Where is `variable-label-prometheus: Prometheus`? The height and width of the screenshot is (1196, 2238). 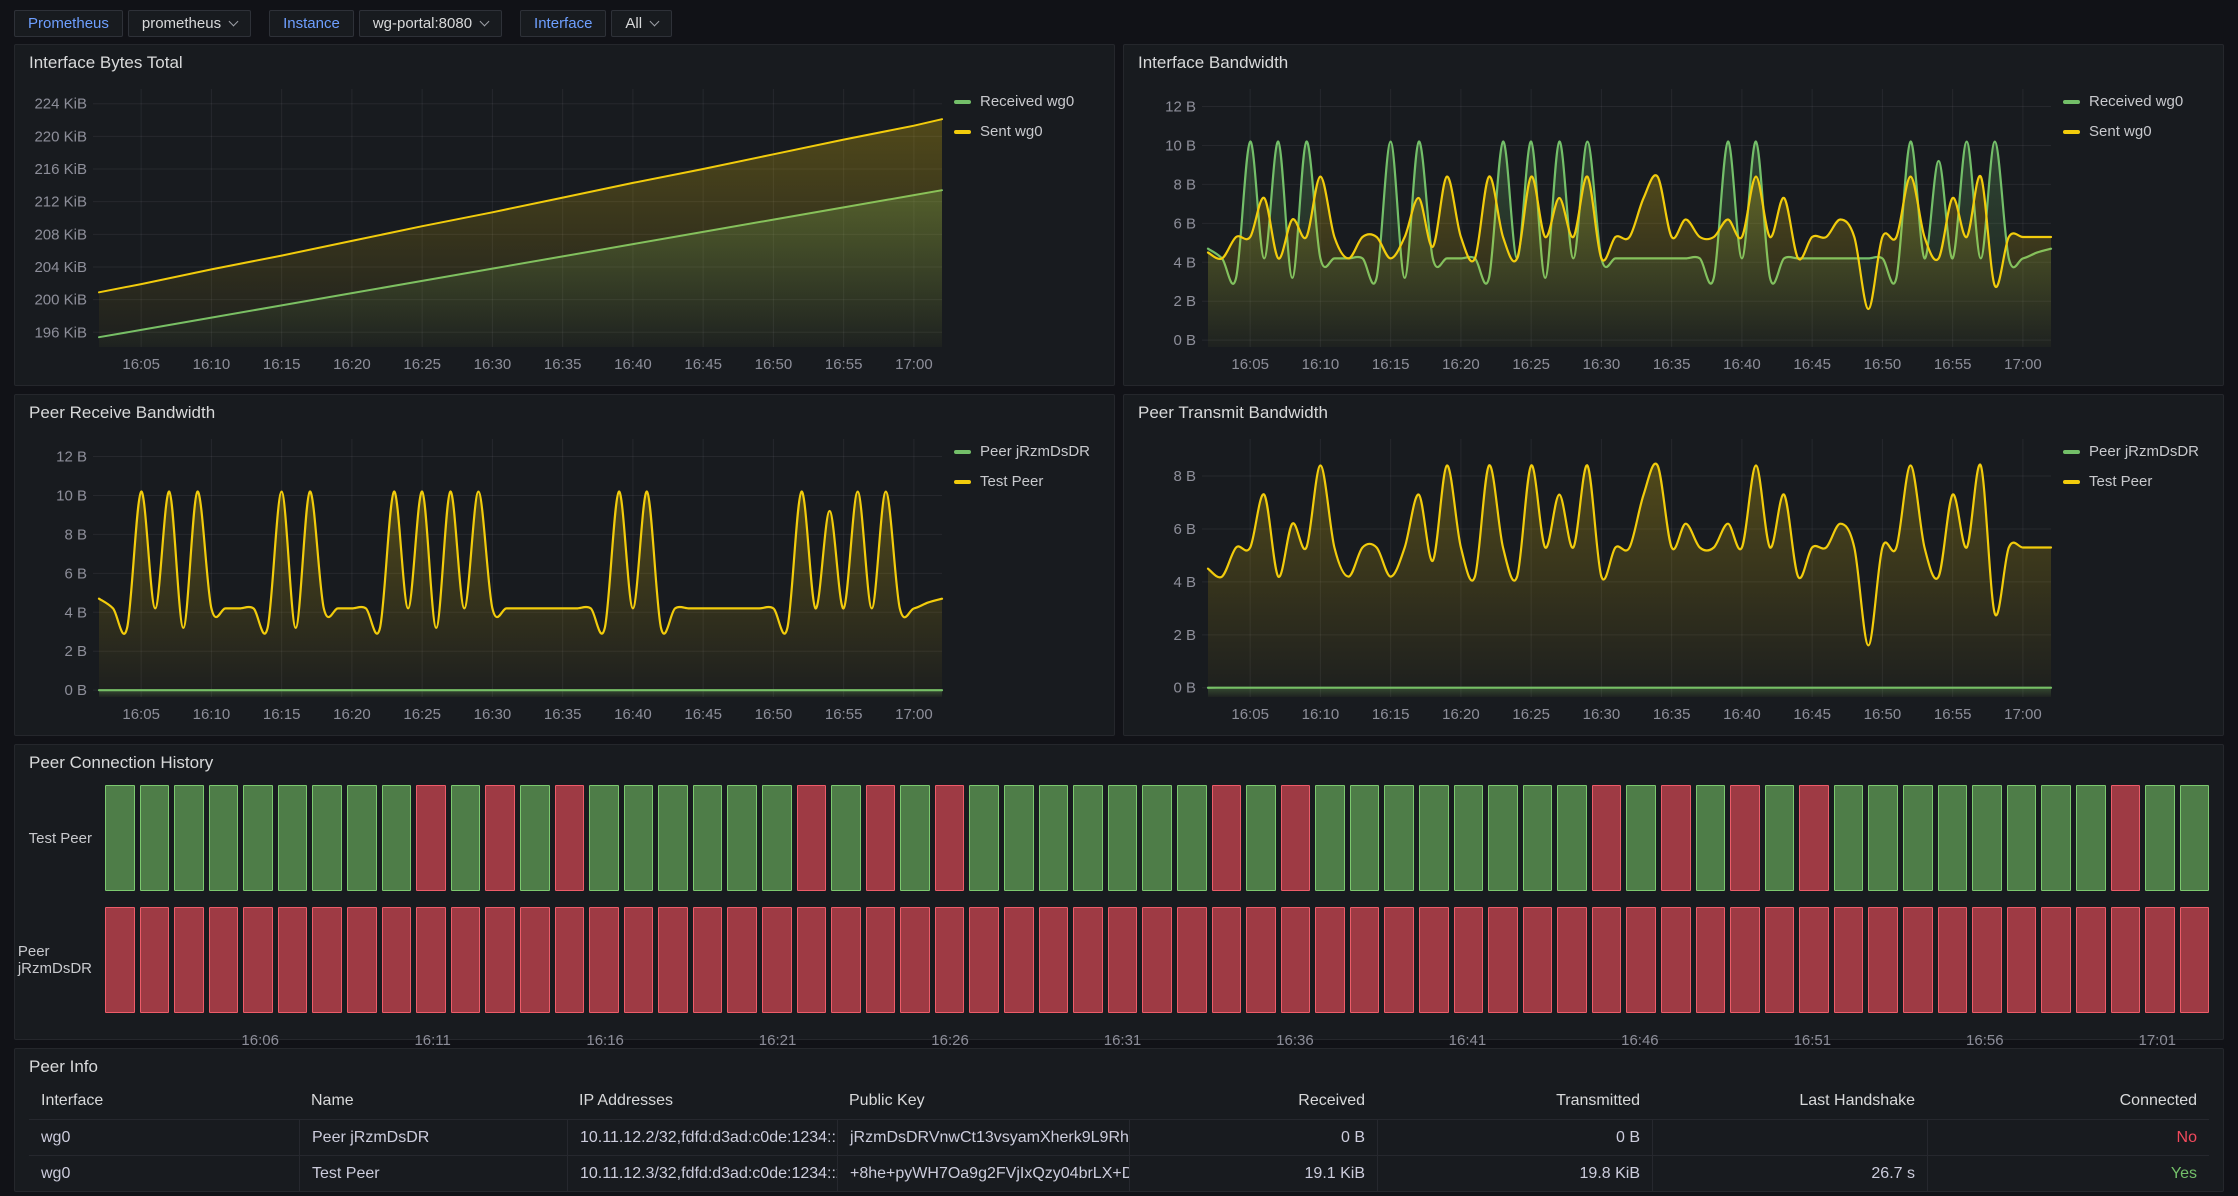
variable-label-prometheus: Prometheus is located at coordinates (68, 23).